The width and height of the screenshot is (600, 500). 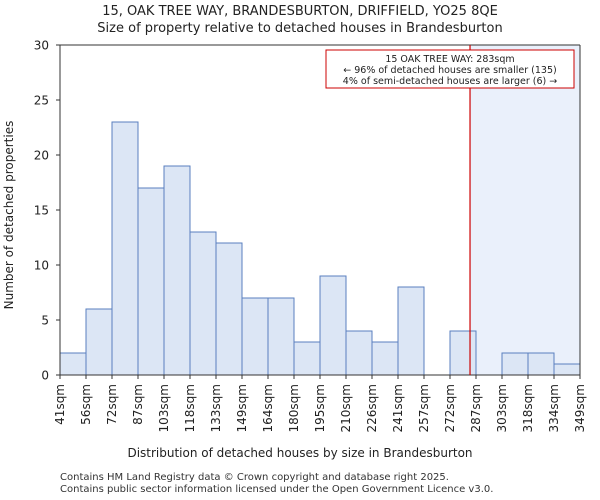 What do you see at coordinates (190, 408) in the screenshot?
I see `x-tick-label: 118sqm` at bounding box center [190, 408].